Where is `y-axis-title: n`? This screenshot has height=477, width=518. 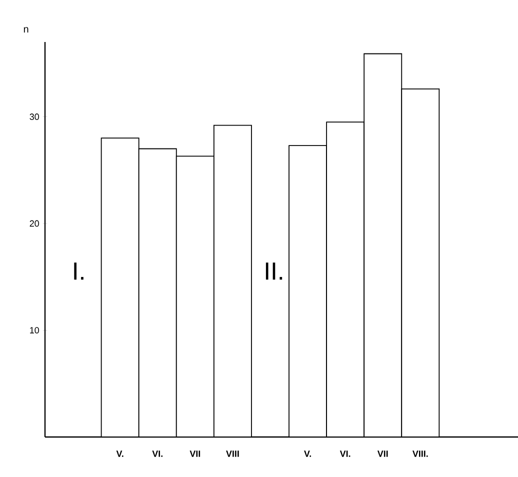 y-axis-title: n is located at coordinates (26, 29).